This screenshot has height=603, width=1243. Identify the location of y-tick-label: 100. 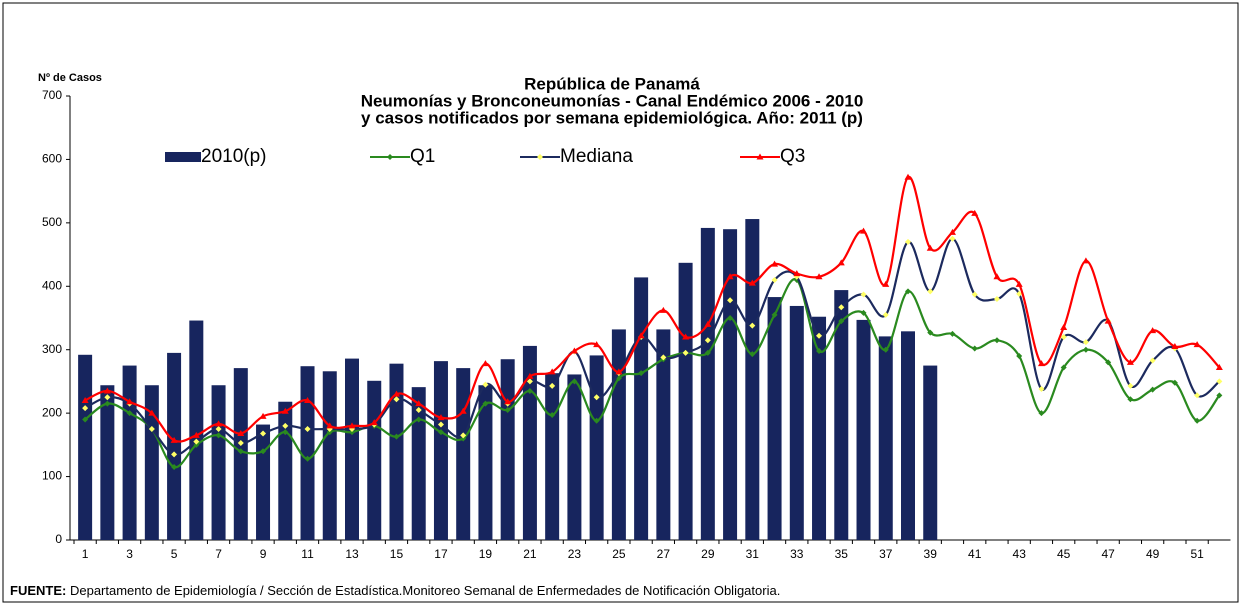
(52, 476).